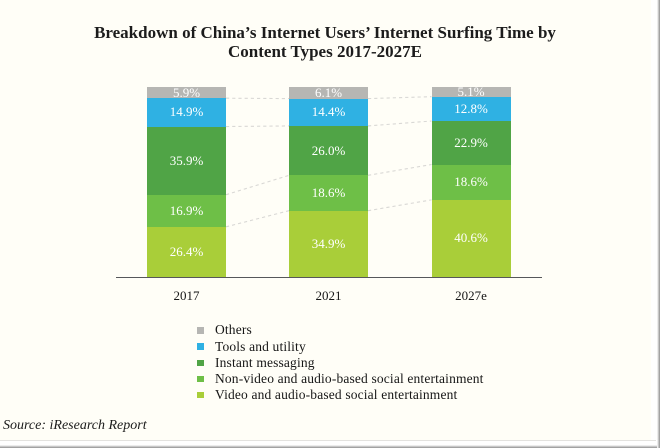 Image resolution: width=660 pixels, height=448 pixels. Describe the element at coordinates (658, 224) in the screenshot. I see `page-right-border` at that location.